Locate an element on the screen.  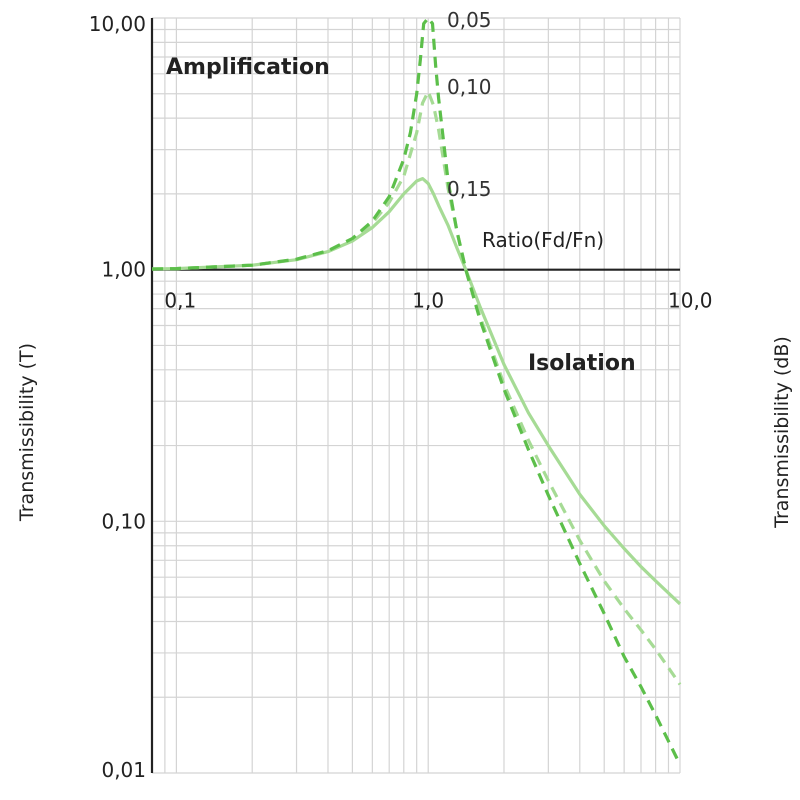
y-axis-title-left: Transmissibility (T) is located at coordinates (27, 432).